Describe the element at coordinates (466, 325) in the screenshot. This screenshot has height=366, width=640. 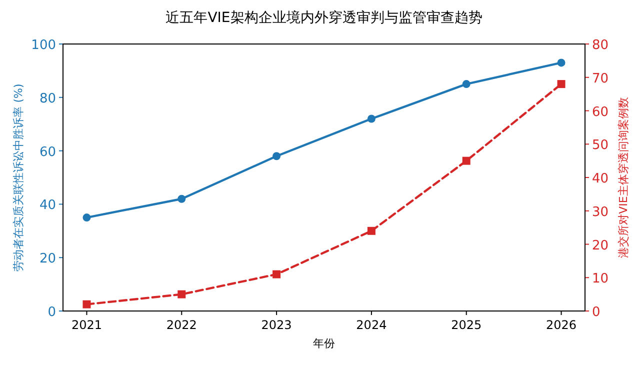
I see `x-tick-label: 2025` at that location.